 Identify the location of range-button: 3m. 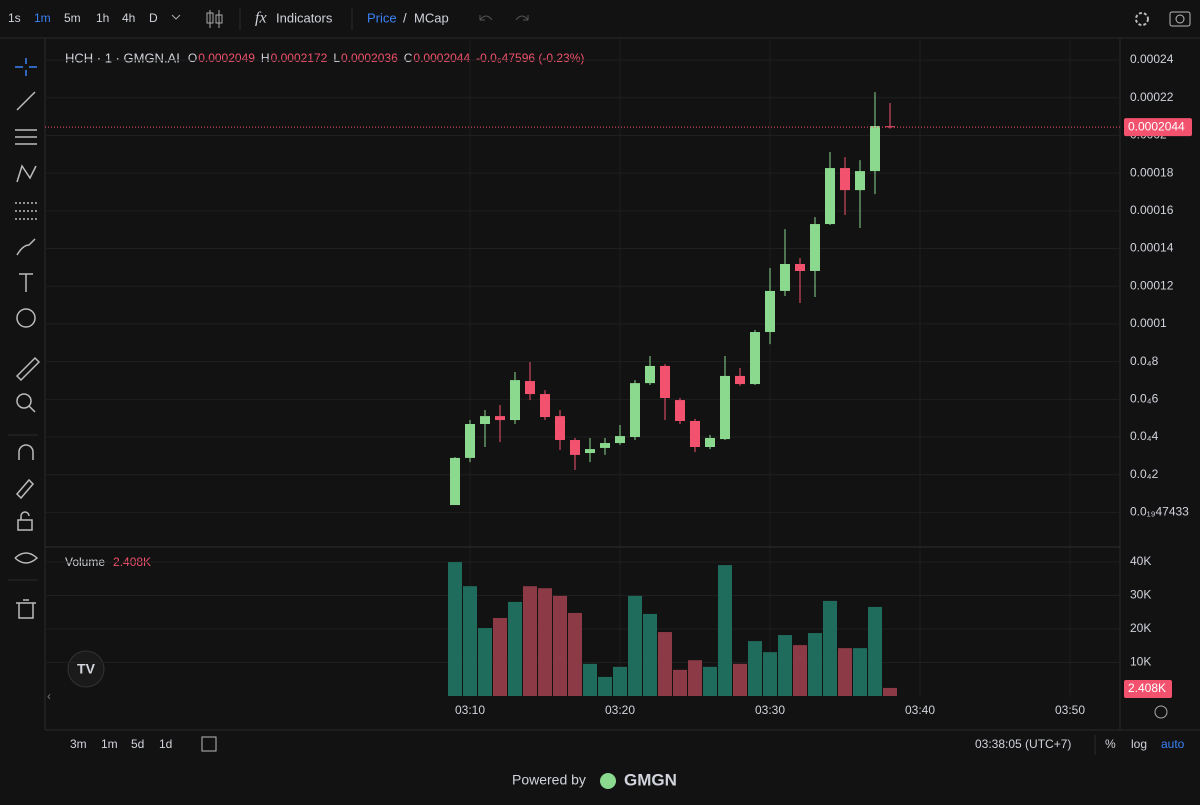
(78, 744).